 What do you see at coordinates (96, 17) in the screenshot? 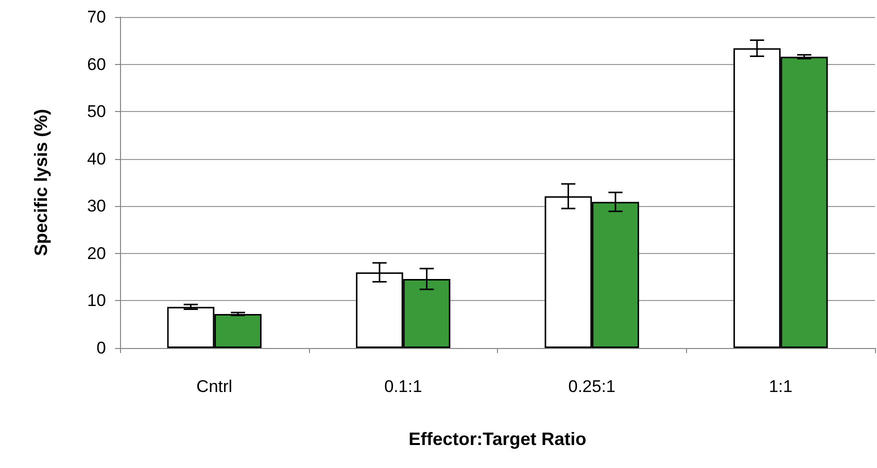
I see `y-tick-label: 70` at bounding box center [96, 17].